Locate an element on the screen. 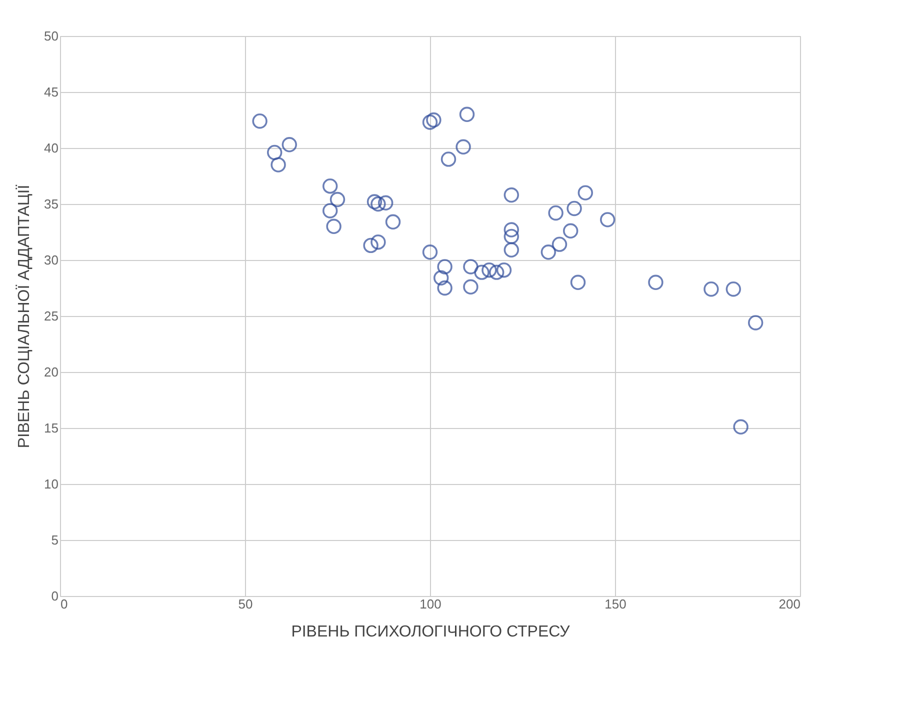 Image resolution: width=911 pixels, height=722 pixels. x-tick-label: 0 is located at coordinates (64, 604).